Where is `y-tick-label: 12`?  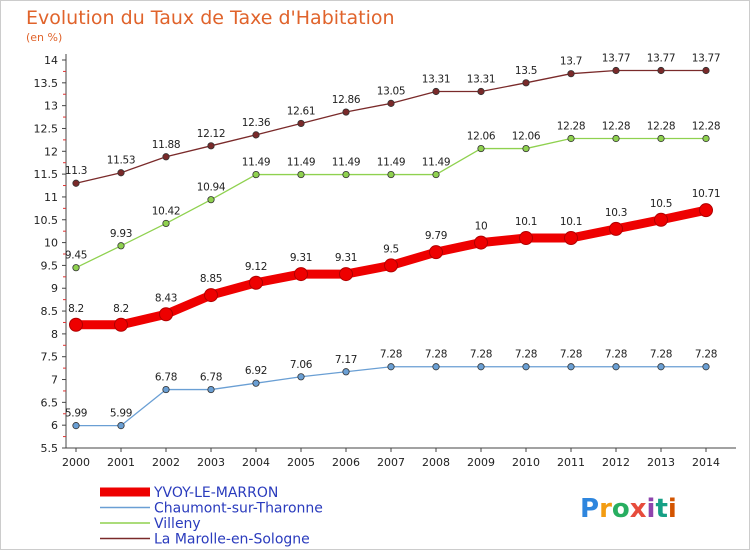 y-tick-label: 12 is located at coordinates (51, 151).